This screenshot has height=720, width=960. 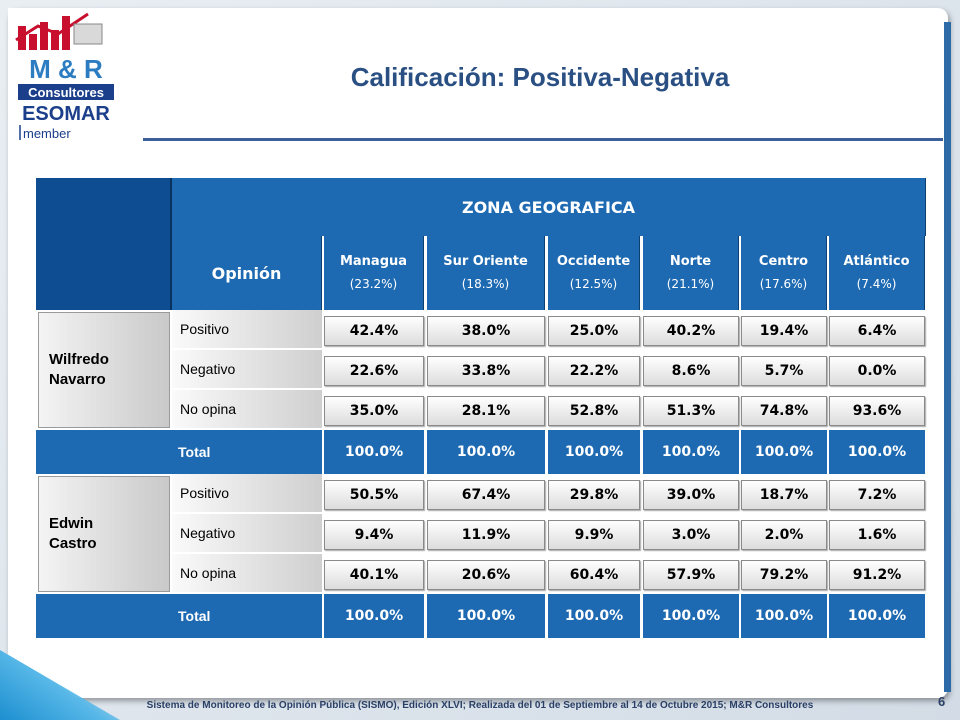 I want to click on column-name: Sur Oriente, so click(x=485, y=261).